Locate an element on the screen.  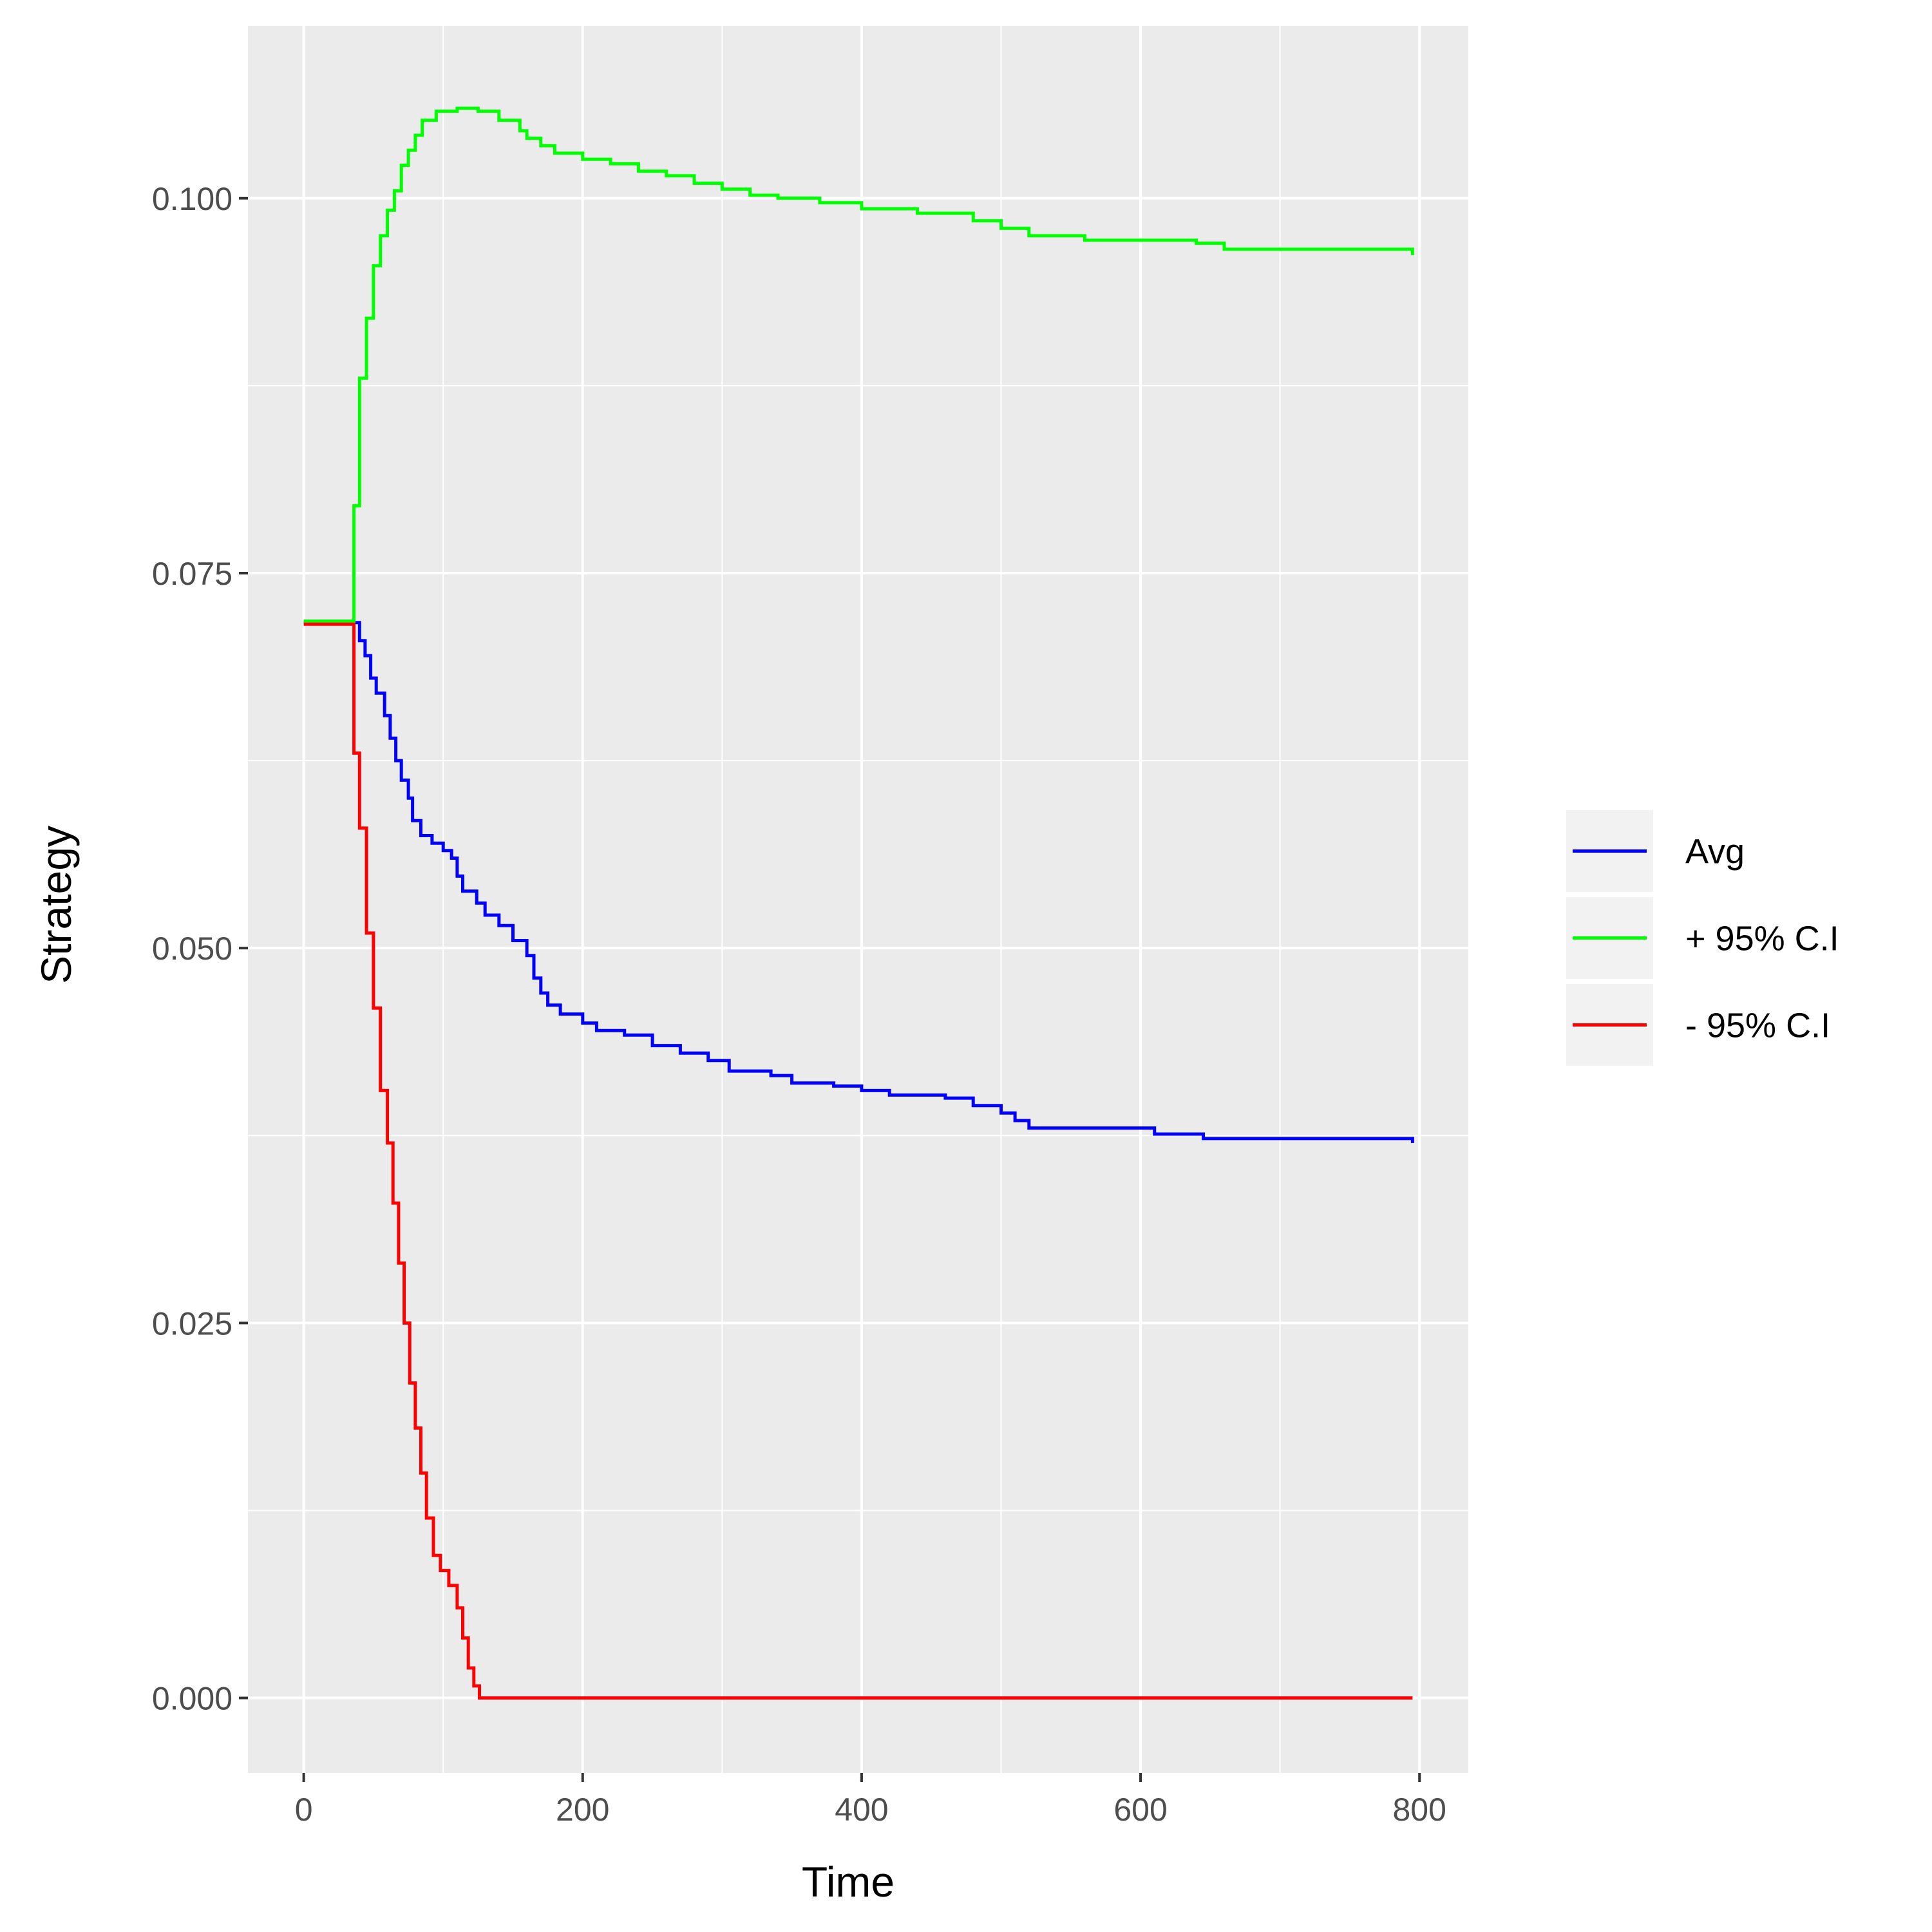
legend-label: - 95% C.I is located at coordinates (1758, 1026).